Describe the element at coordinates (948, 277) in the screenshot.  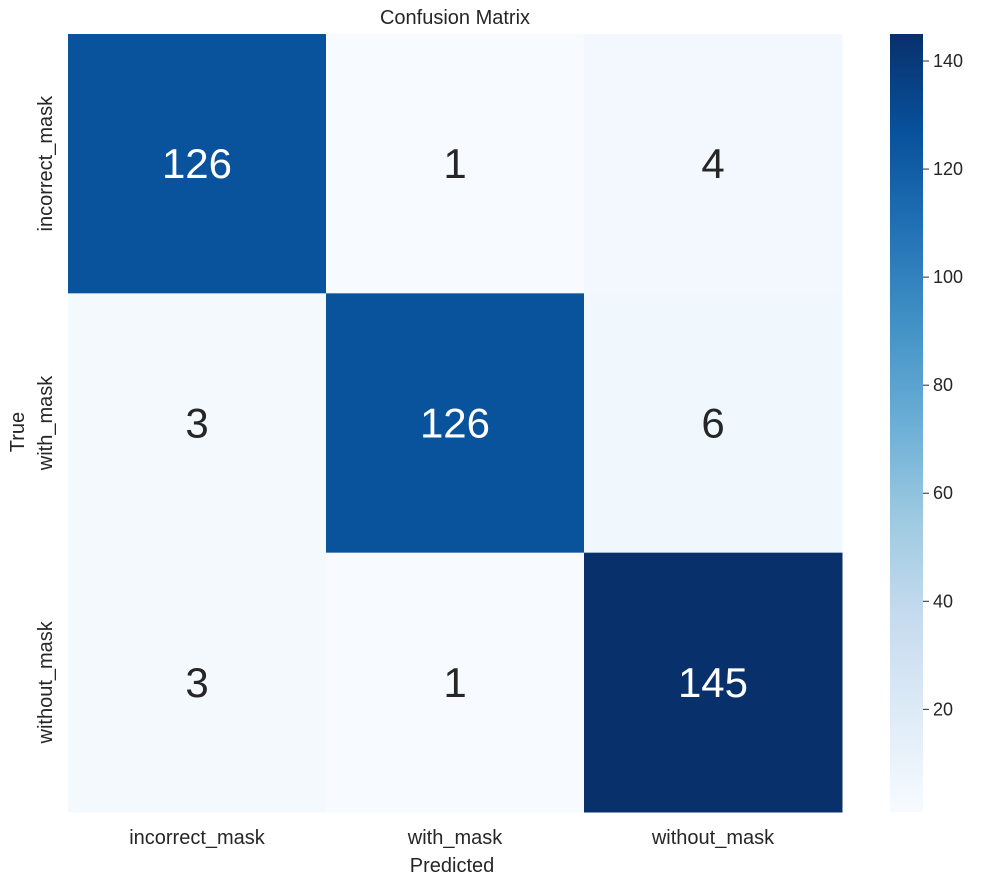
I see `colorbar-tick-label: 100` at that location.